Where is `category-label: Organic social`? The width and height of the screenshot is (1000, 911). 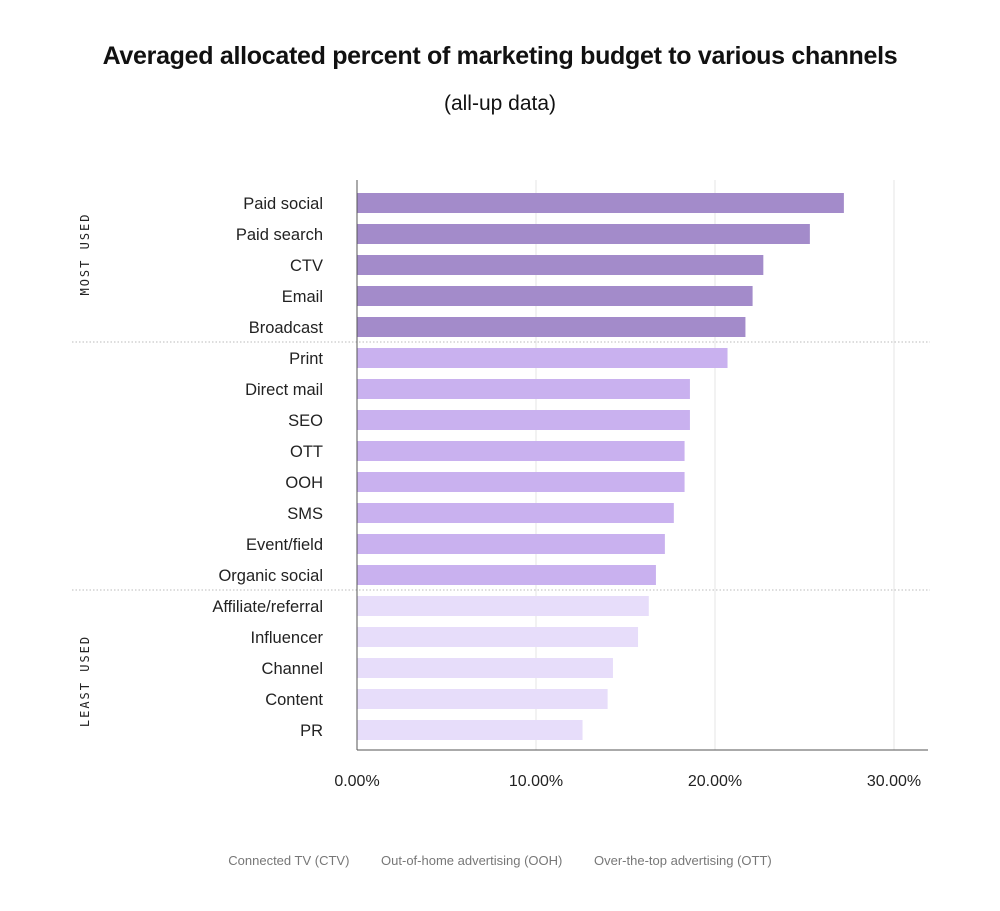 category-label: Organic social is located at coordinates (270, 576).